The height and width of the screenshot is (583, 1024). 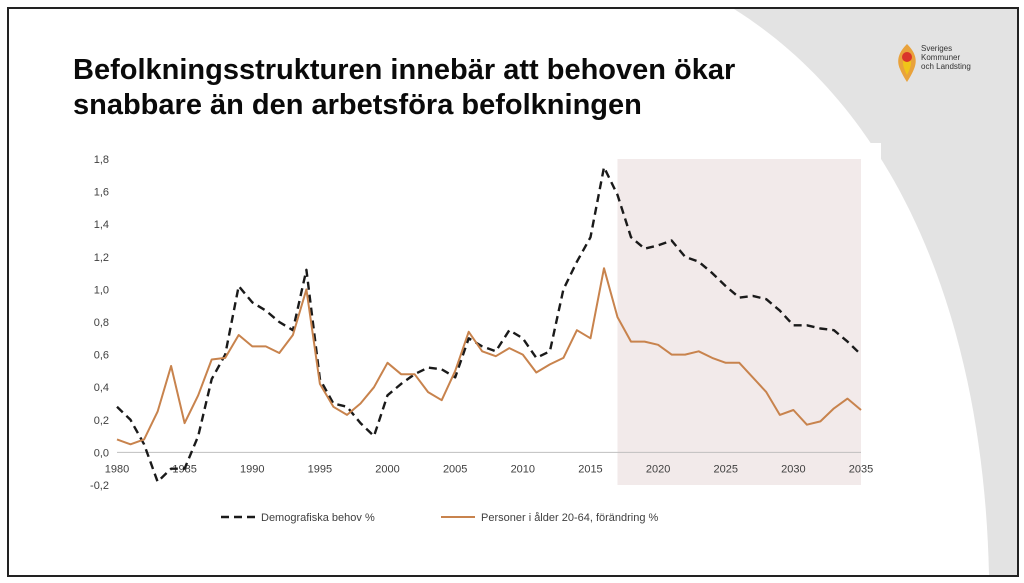 What do you see at coordinates (937, 48) in the screenshot?
I see `logo-text-line-1: Sveriges` at bounding box center [937, 48].